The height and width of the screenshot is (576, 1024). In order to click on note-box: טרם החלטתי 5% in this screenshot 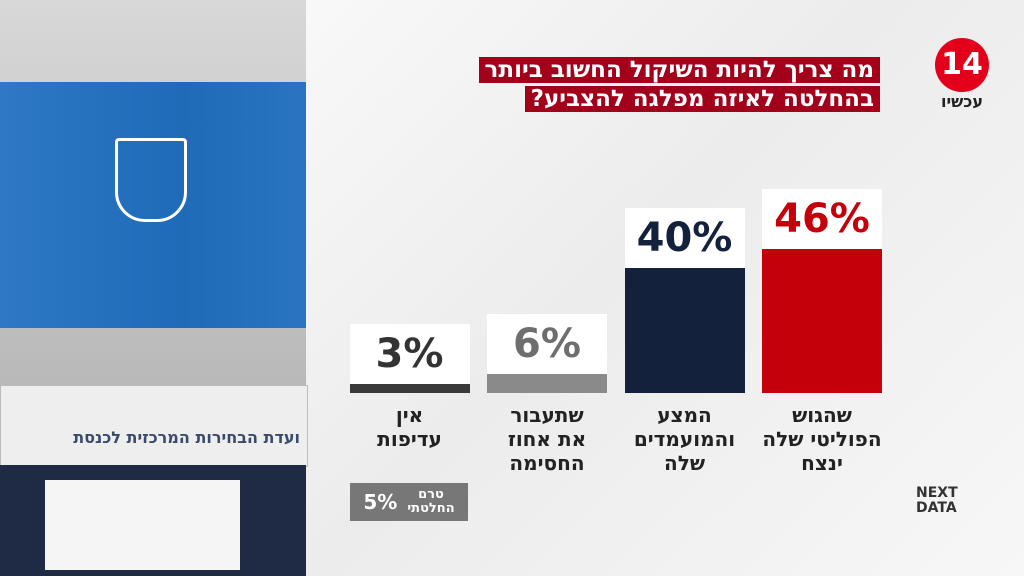, I will do `click(409, 502)`.